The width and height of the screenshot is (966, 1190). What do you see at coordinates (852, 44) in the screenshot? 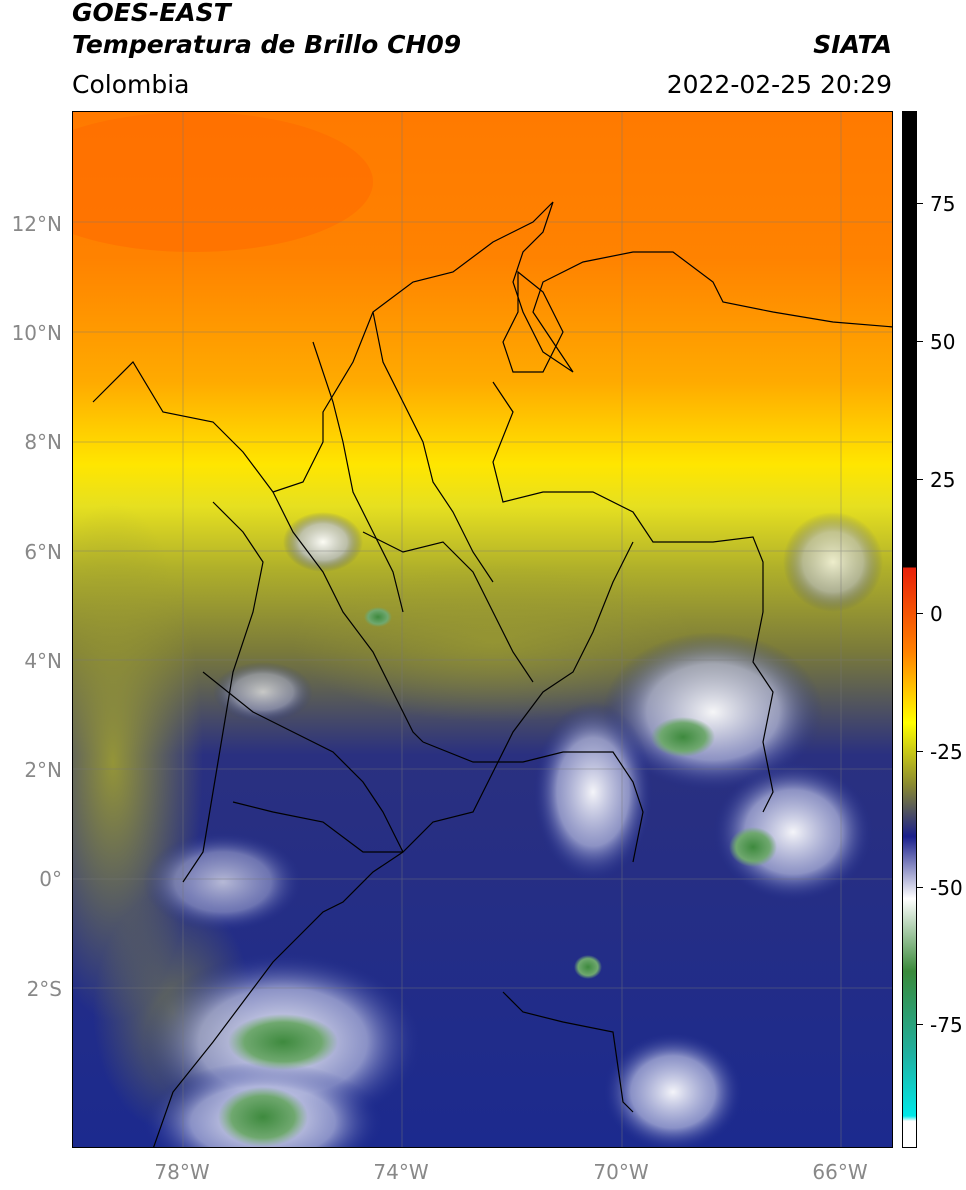
I see `brand-label: SIATA` at bounding box center [852, 44].